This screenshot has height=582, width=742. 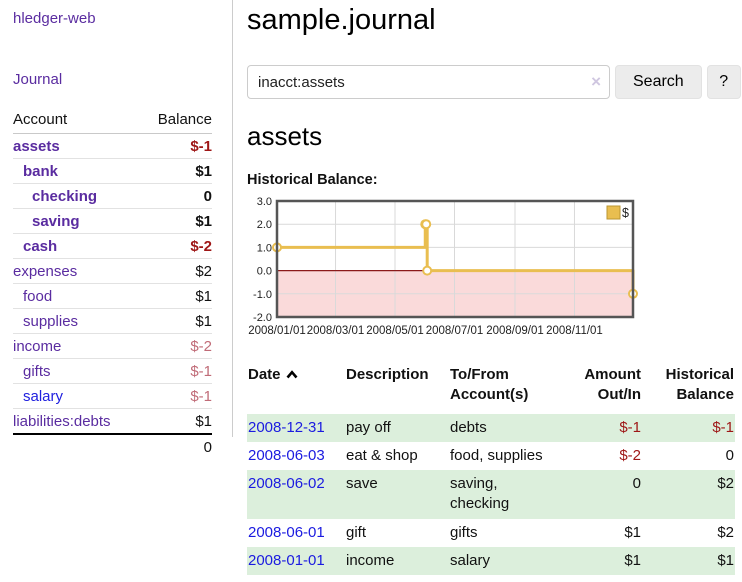 What do you see at coordinates (77, 446) in the screenshot?
I see `accounts-total-spacer` at bounding box center [77, 446].